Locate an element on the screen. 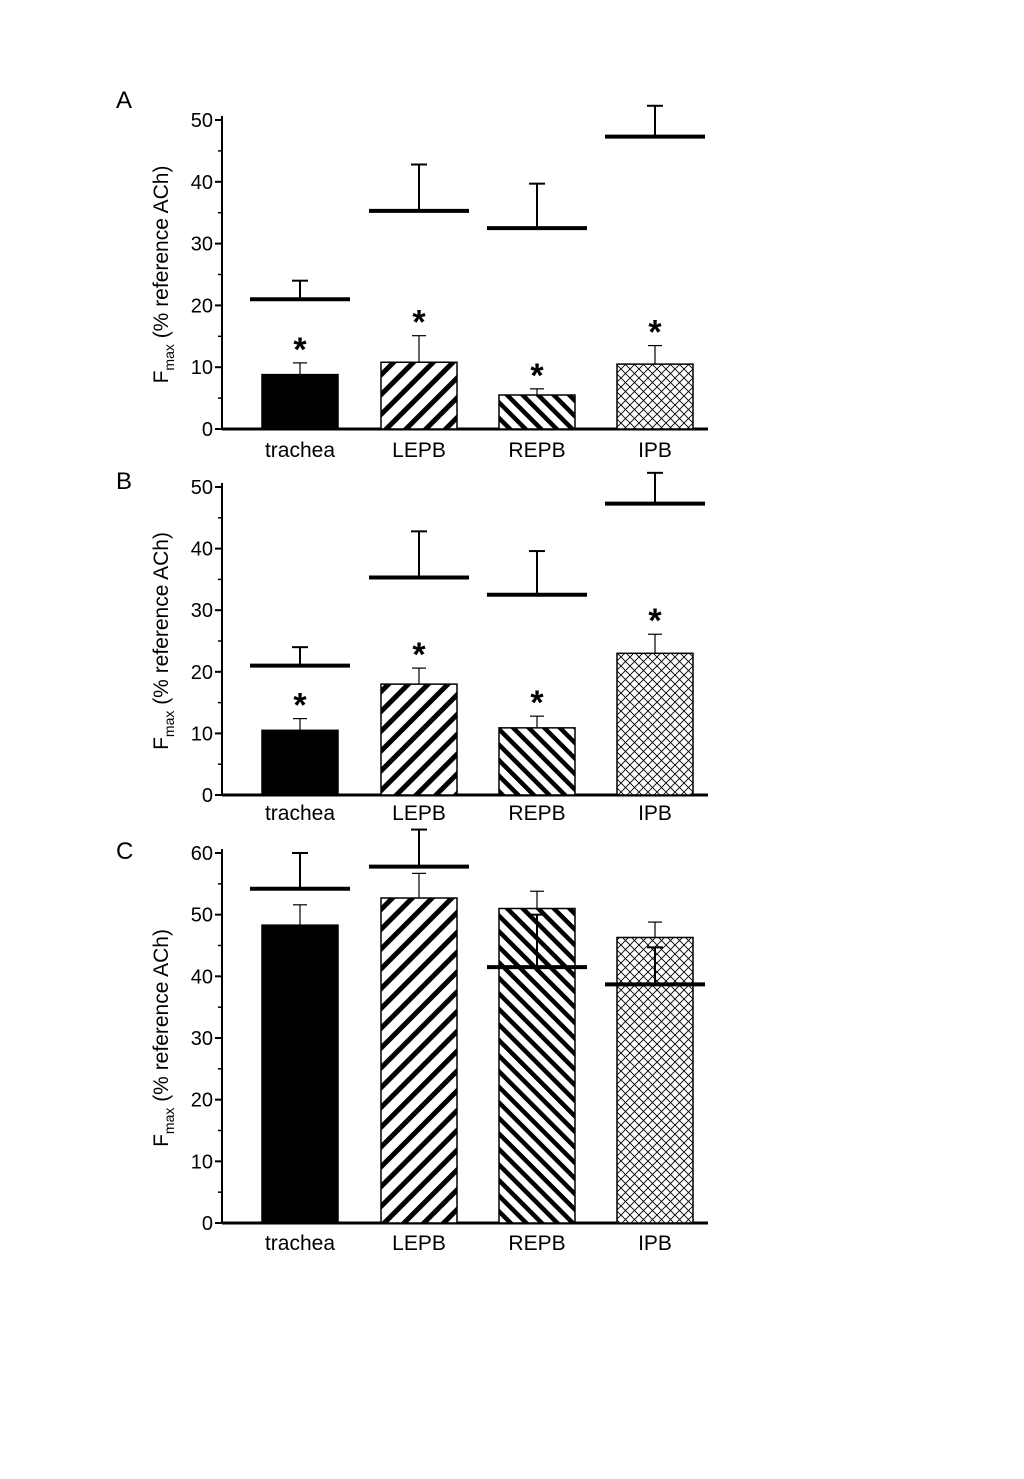 This screenshot has width=1024, height=1479. panel-label: B is located at coordinates (124, 481).